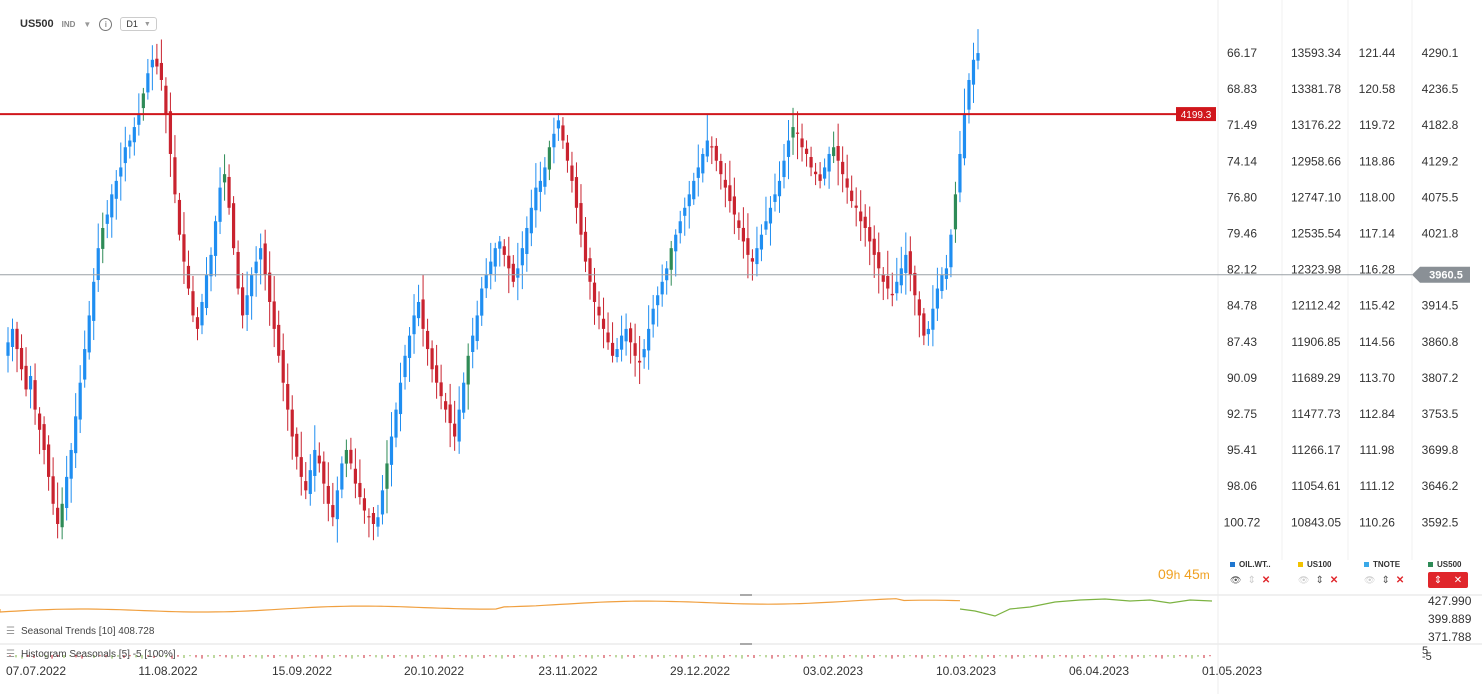  I want to click on y-tick-label: 92.75, so click(1242, 414).